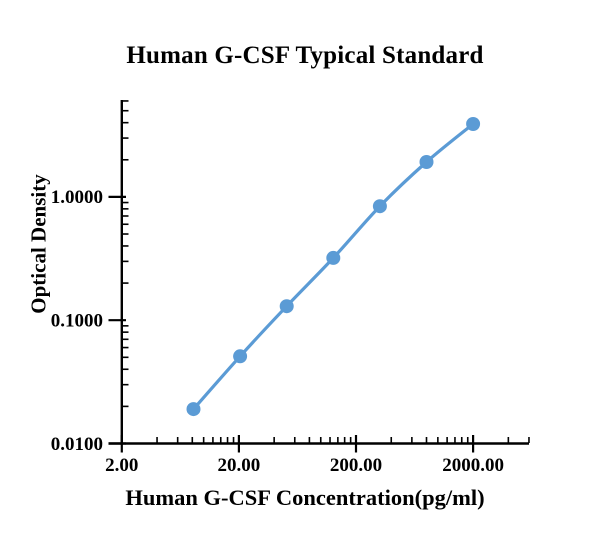 This screenshot has height=557, width=610. Describe the element at coordinates (239, 465) in the screenshot. I see `x-tick-label: 20.00` at that location.